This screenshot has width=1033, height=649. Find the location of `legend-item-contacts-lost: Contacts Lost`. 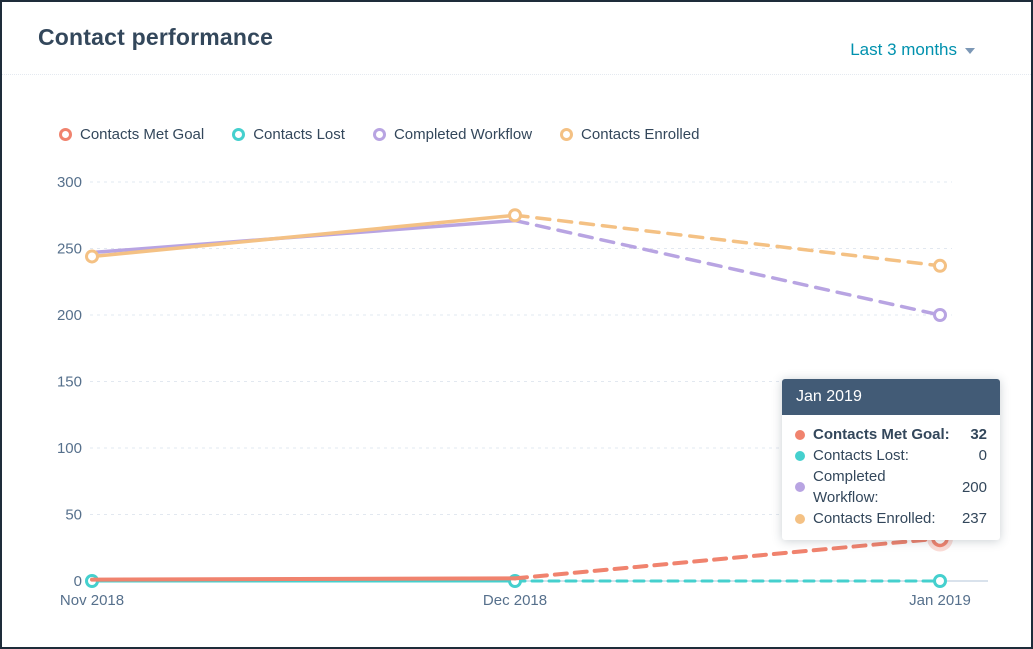

legend-item-contacts-lost: Contacts Lost is located at coordinates (288, 134).